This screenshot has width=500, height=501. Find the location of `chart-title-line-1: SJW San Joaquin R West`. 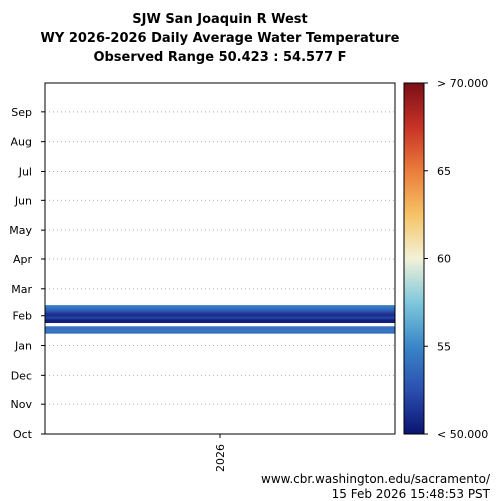

chart-title-line-1: SJW San Joaquin R West is located at coordinates (220, 19).